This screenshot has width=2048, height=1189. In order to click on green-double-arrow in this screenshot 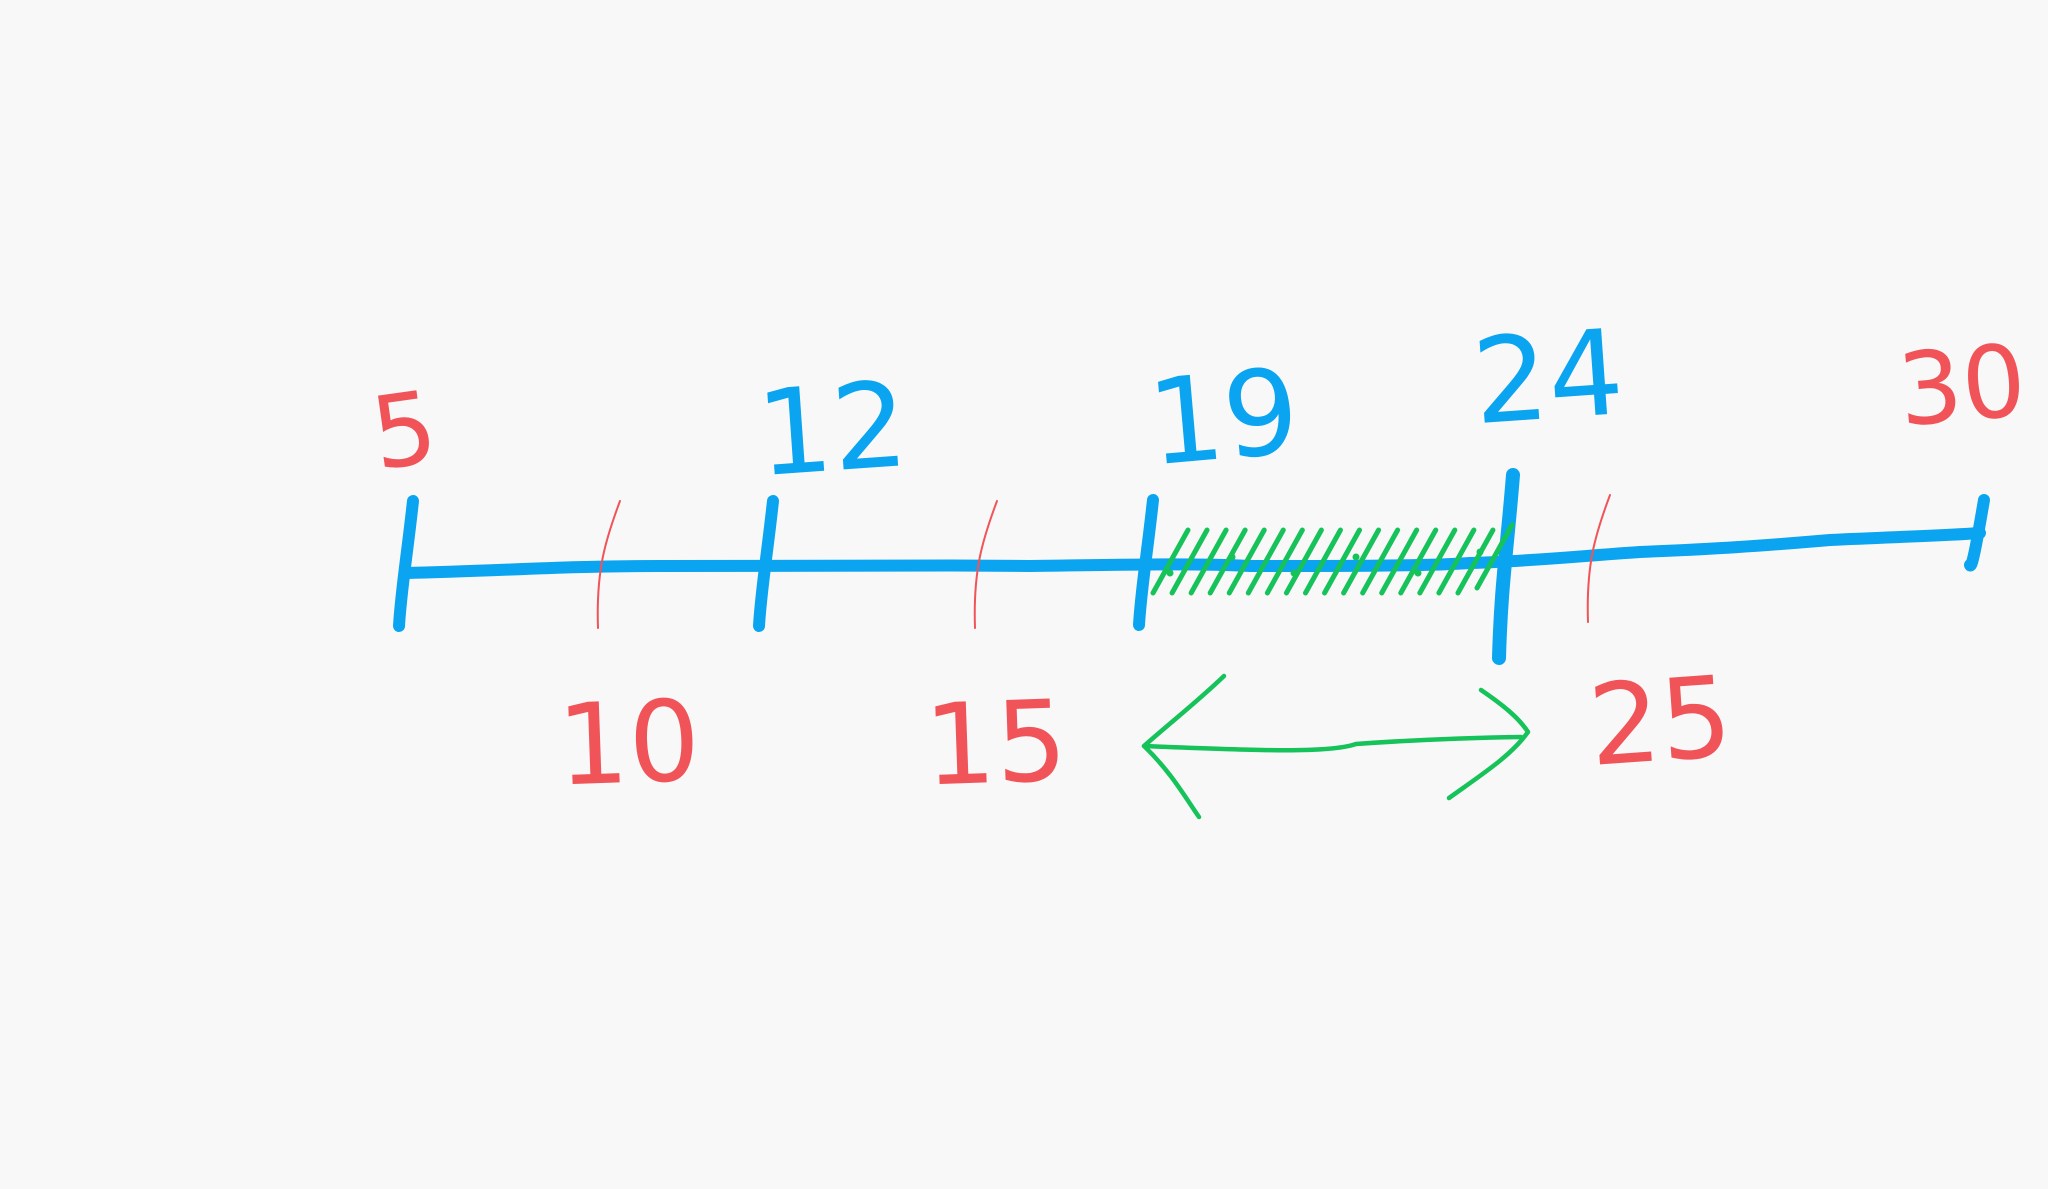, I will do `click(1336, 746)`.